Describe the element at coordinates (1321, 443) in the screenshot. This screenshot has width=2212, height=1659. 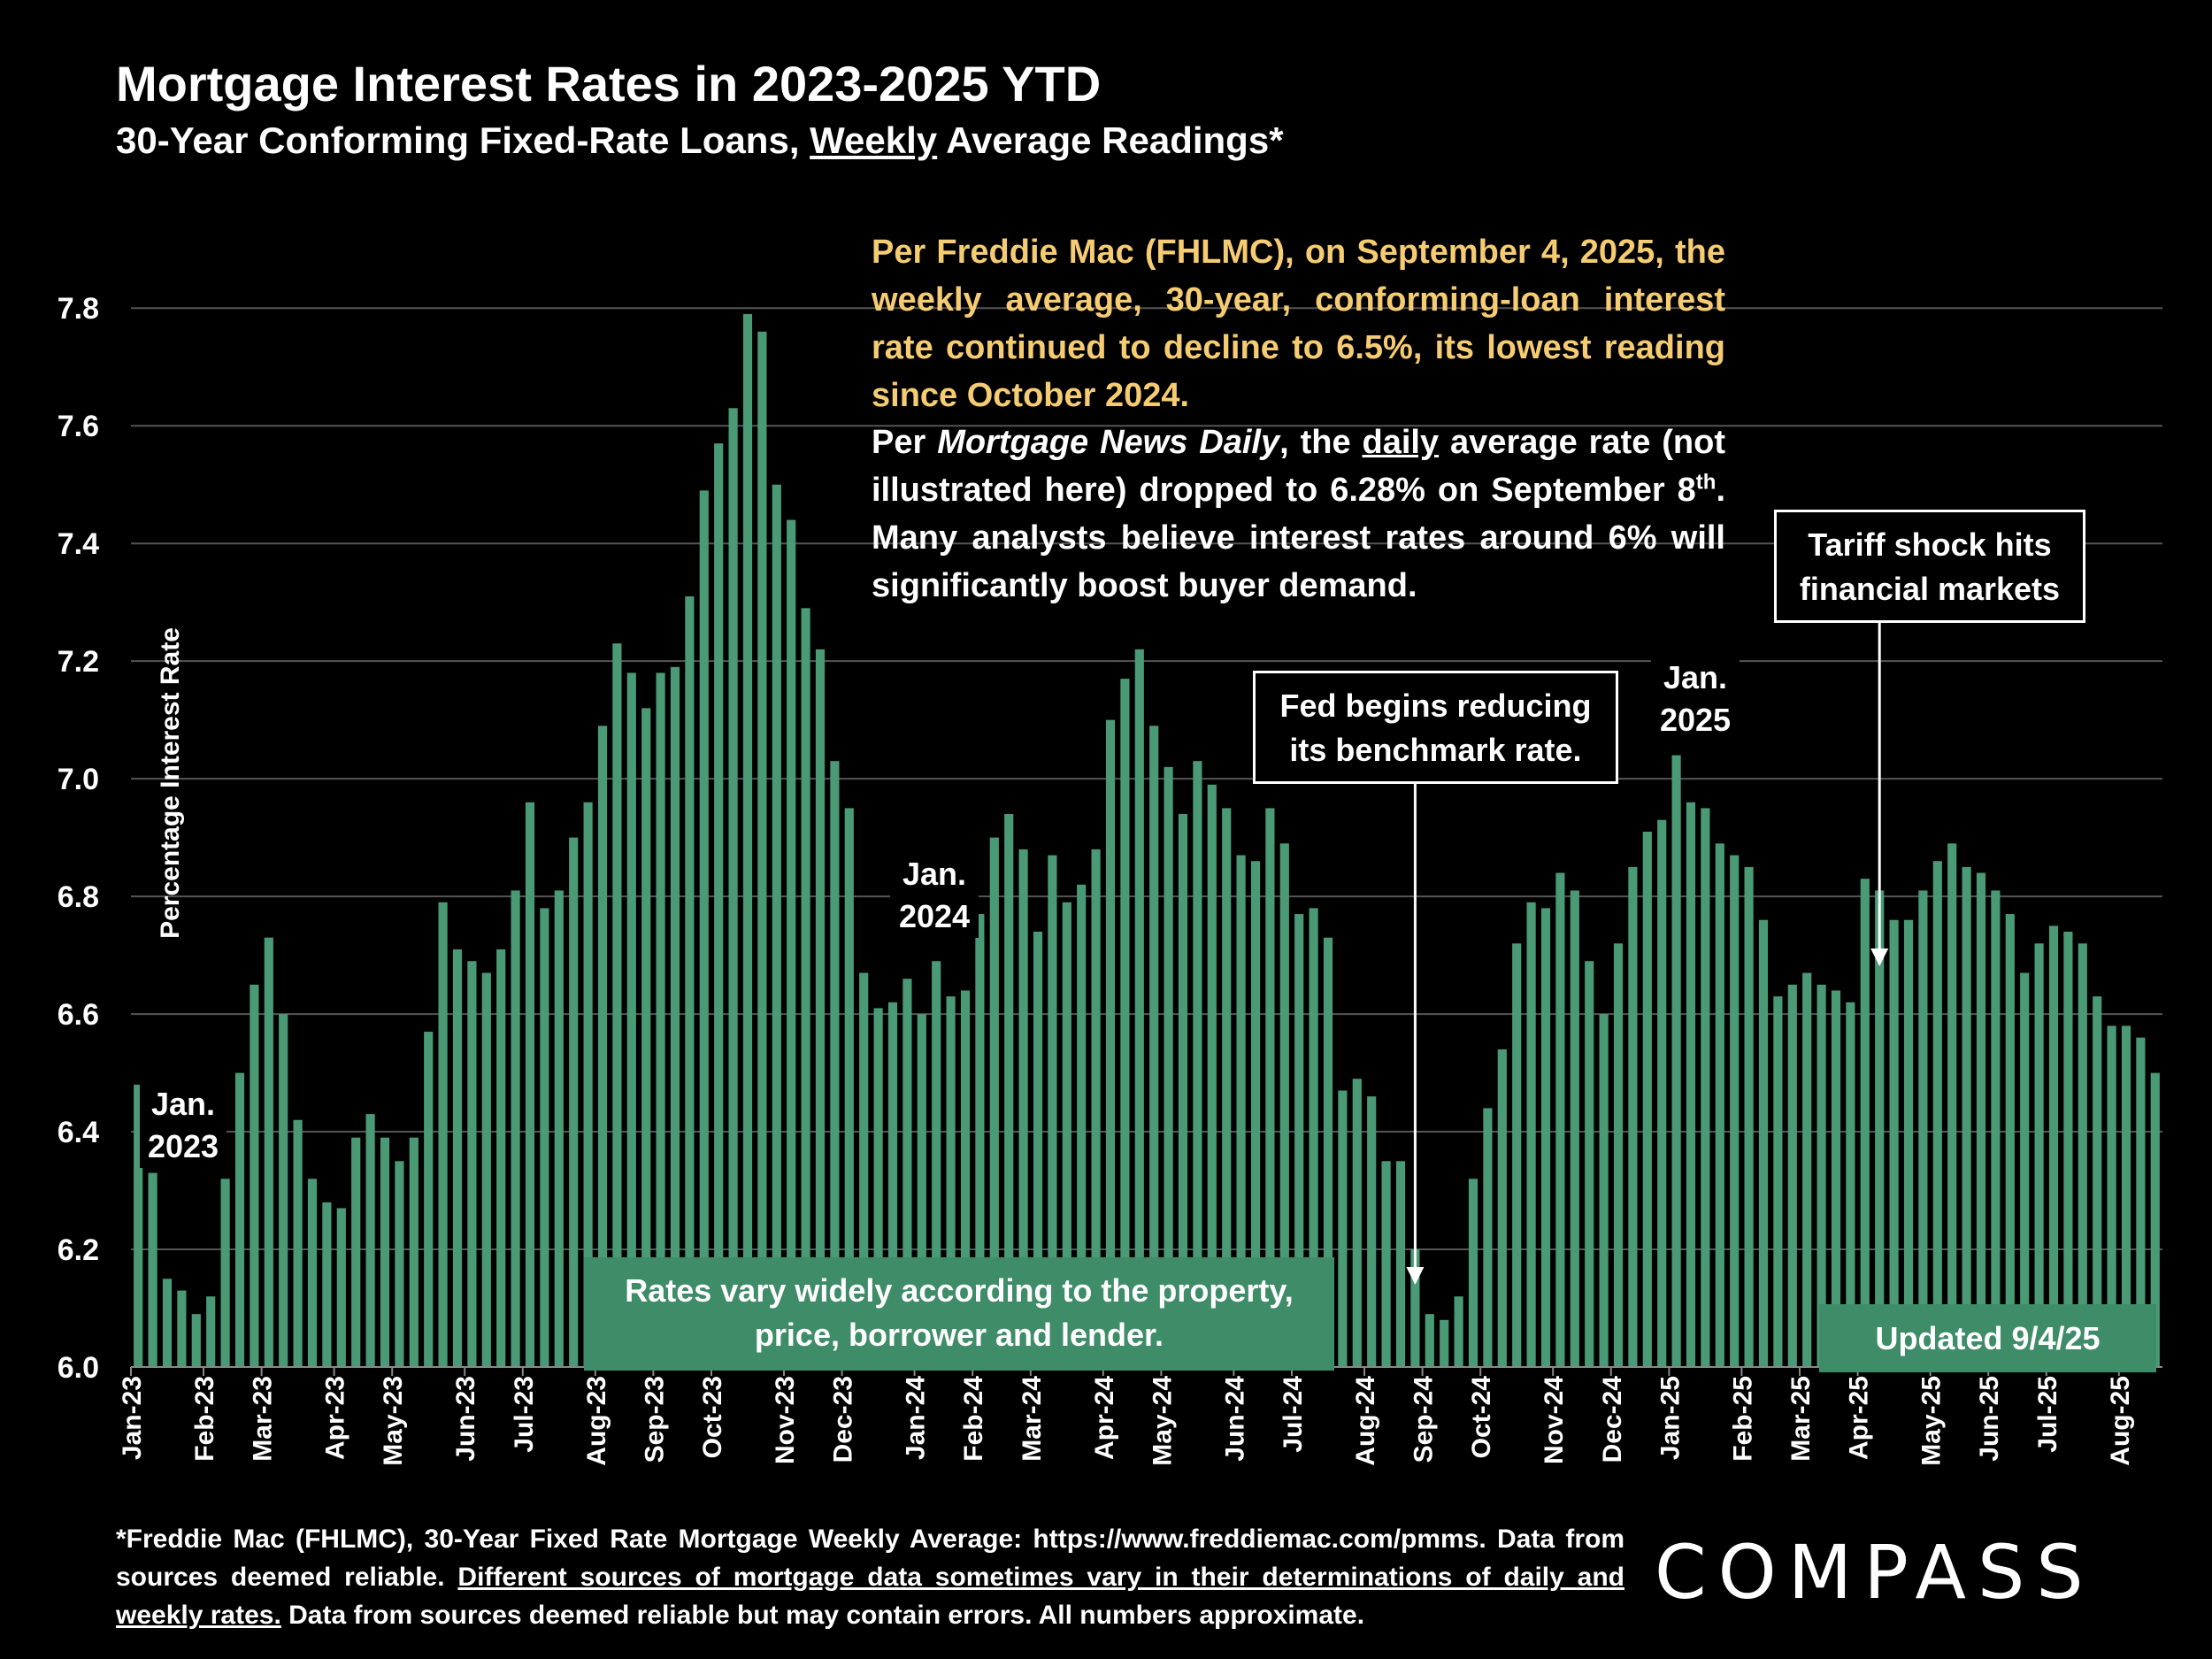
I see `mnd-text-b: , the` at that location.